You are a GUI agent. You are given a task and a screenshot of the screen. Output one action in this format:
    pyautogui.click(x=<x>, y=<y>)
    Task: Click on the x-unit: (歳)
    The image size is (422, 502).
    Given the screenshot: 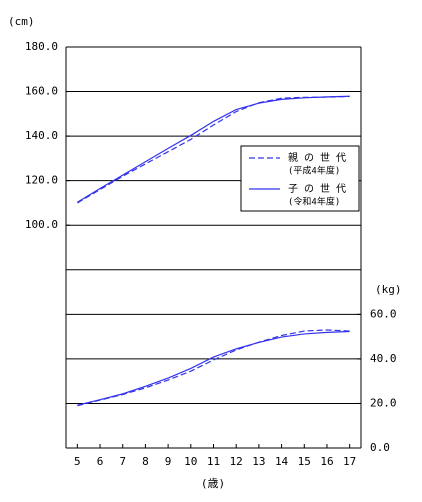 What is the action you would take?
    pyautogui.click(x=213, y=483)
    